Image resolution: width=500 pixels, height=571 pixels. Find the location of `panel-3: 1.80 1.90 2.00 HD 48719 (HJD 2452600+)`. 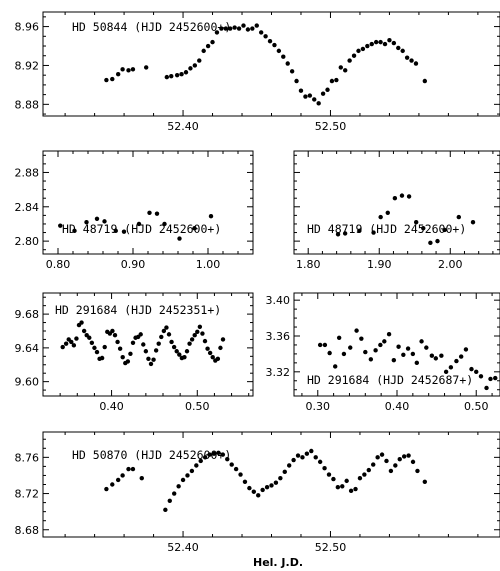

panel-3: 1.80 1.90 2.00 HD 48719 (HJD 2452600+) is located at coordinates (396, 210).